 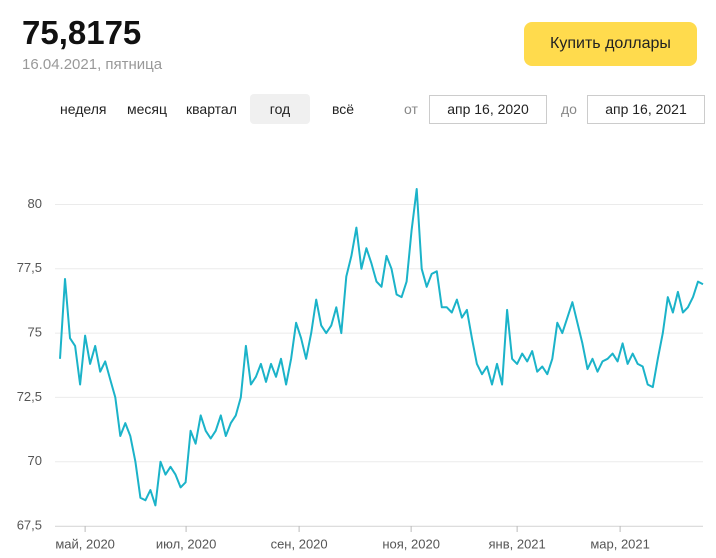 What do you see at coordinates (569, 109) in the screenshot?
I see `to-label: до` at bounding box center [569, 109].